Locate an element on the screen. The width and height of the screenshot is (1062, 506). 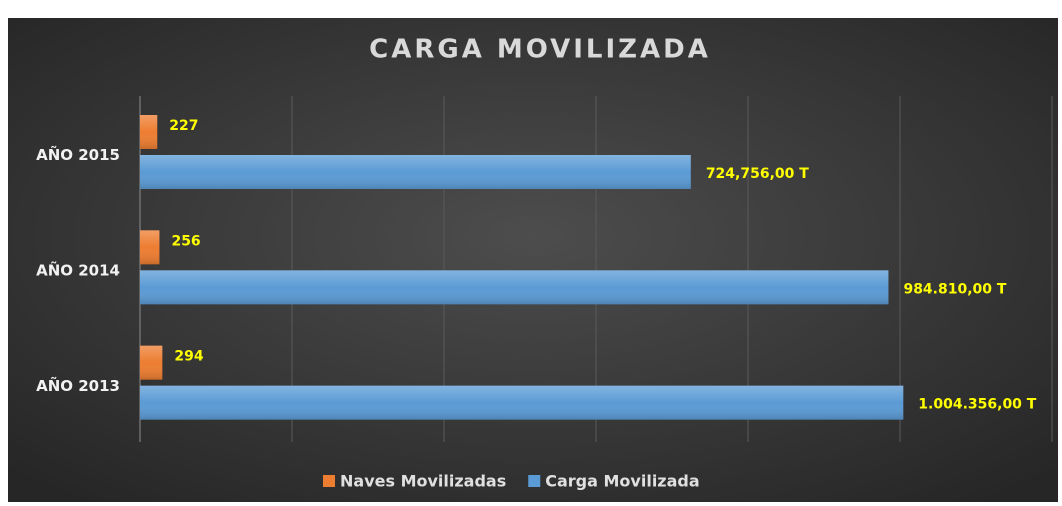
y-tick-label: AÑO 2013 is located at coordinates (78, 385).